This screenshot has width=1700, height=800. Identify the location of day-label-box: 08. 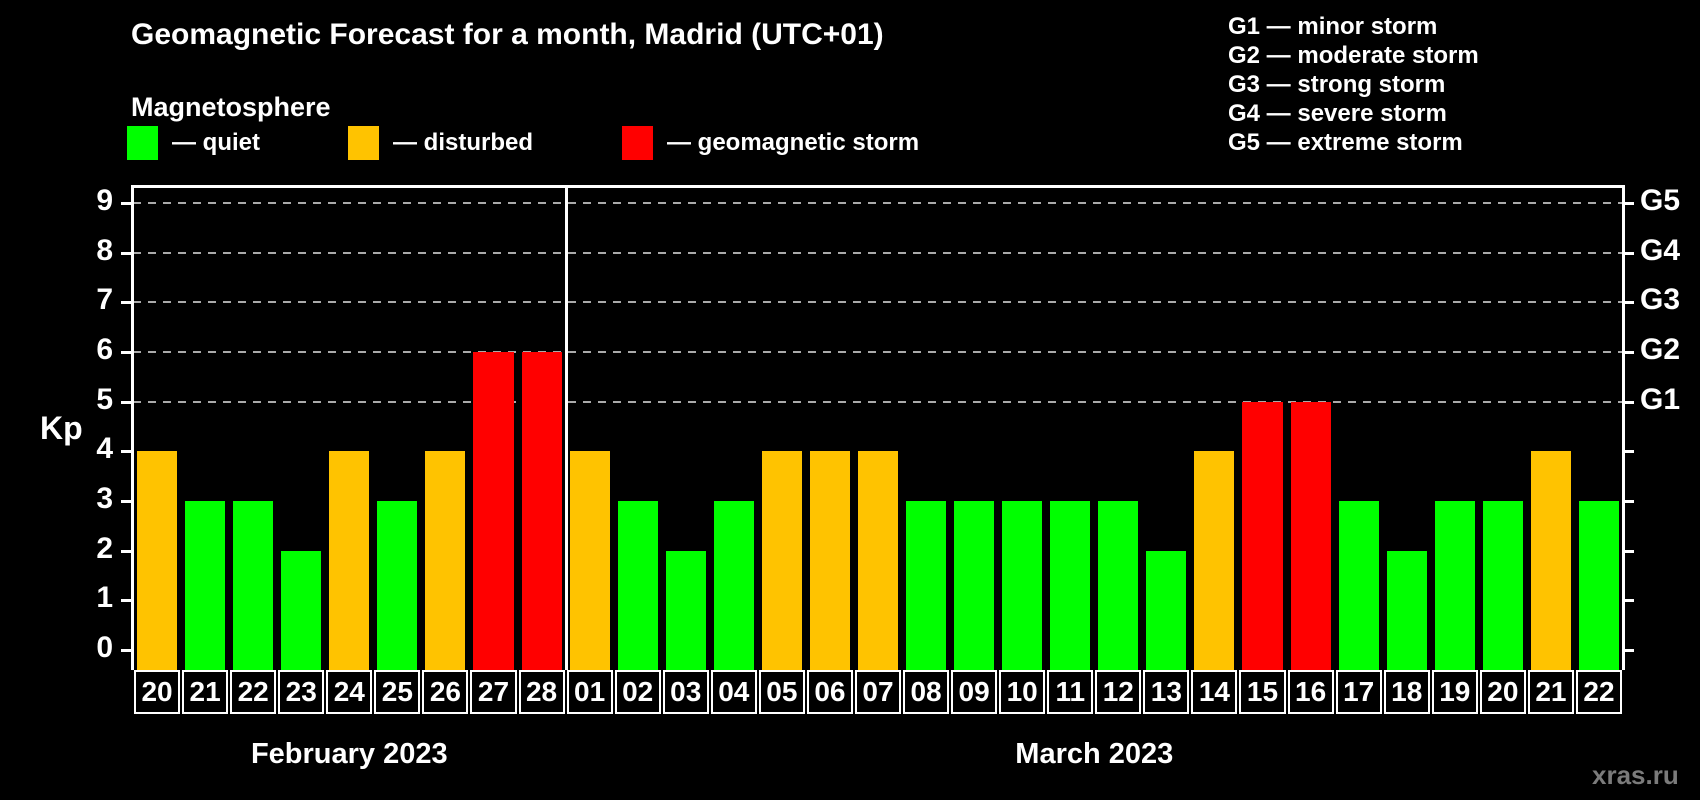
(926, 692).